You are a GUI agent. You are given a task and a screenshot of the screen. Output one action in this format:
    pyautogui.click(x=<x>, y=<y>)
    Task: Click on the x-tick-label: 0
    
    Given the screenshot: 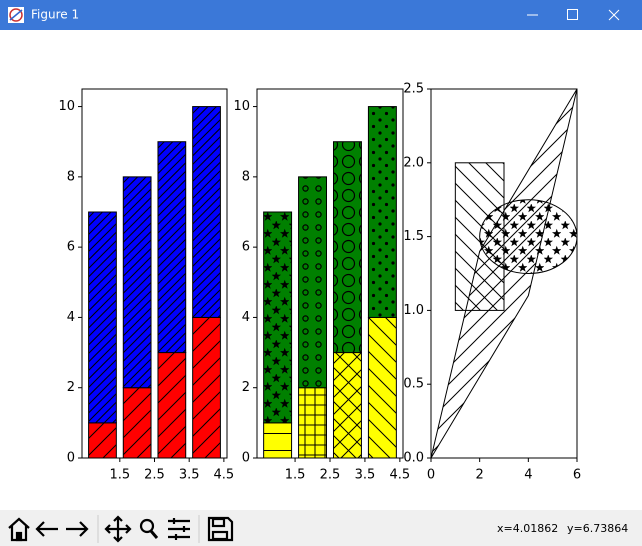 What is the action you would take?
    pyautogui.click(x=431, y=475)
    